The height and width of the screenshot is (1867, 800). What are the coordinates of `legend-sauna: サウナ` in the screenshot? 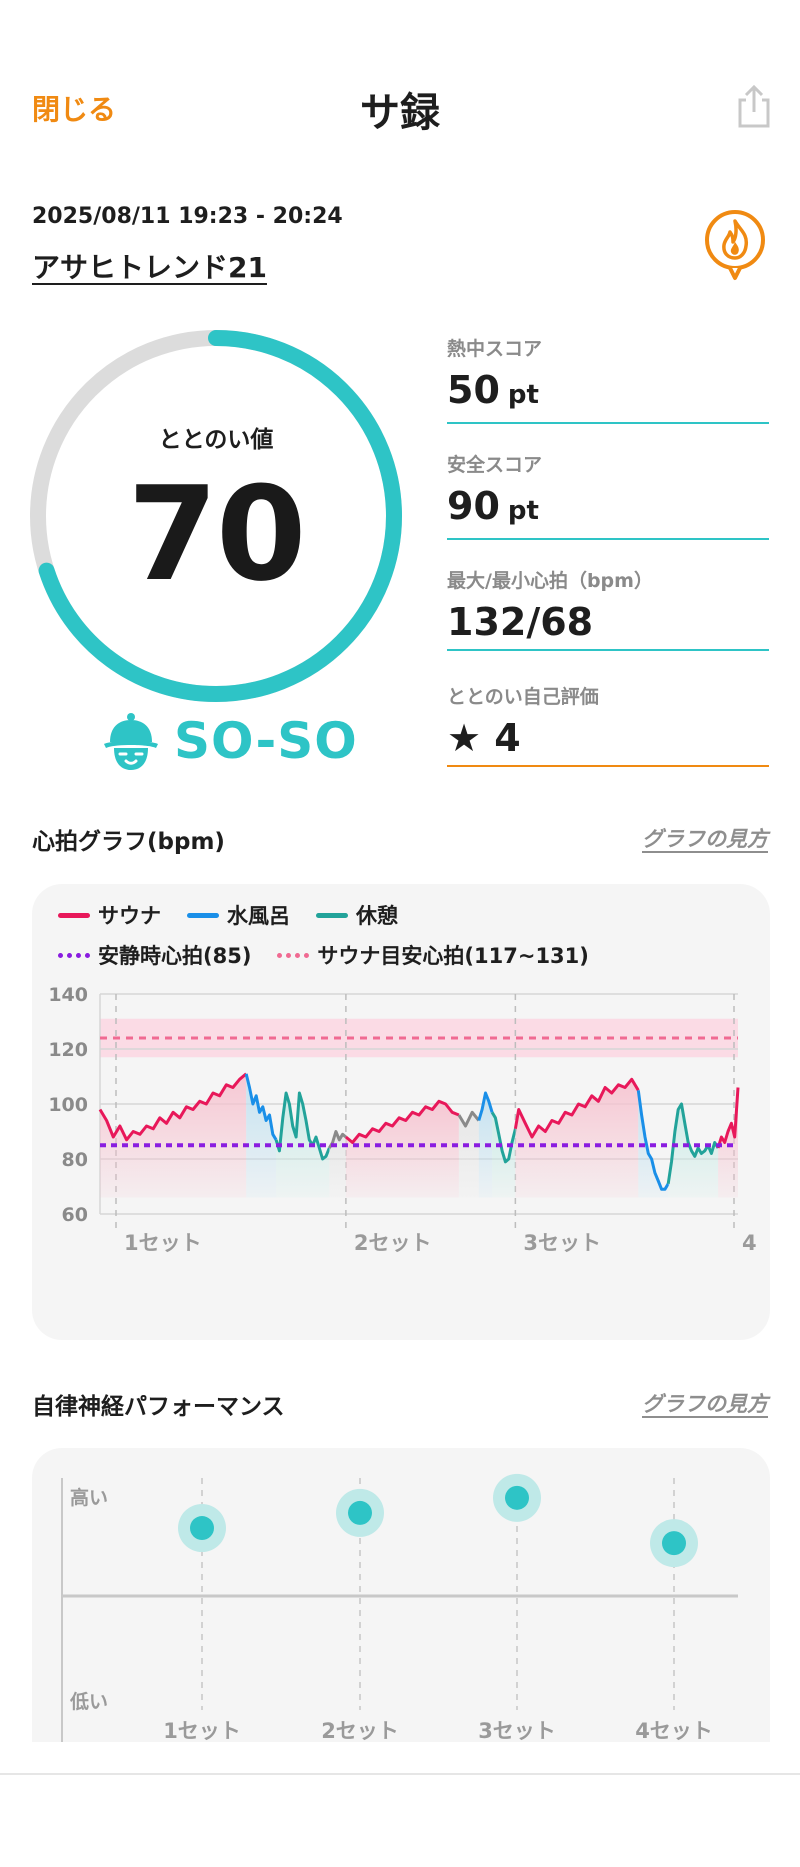 It's located at (109, 915).